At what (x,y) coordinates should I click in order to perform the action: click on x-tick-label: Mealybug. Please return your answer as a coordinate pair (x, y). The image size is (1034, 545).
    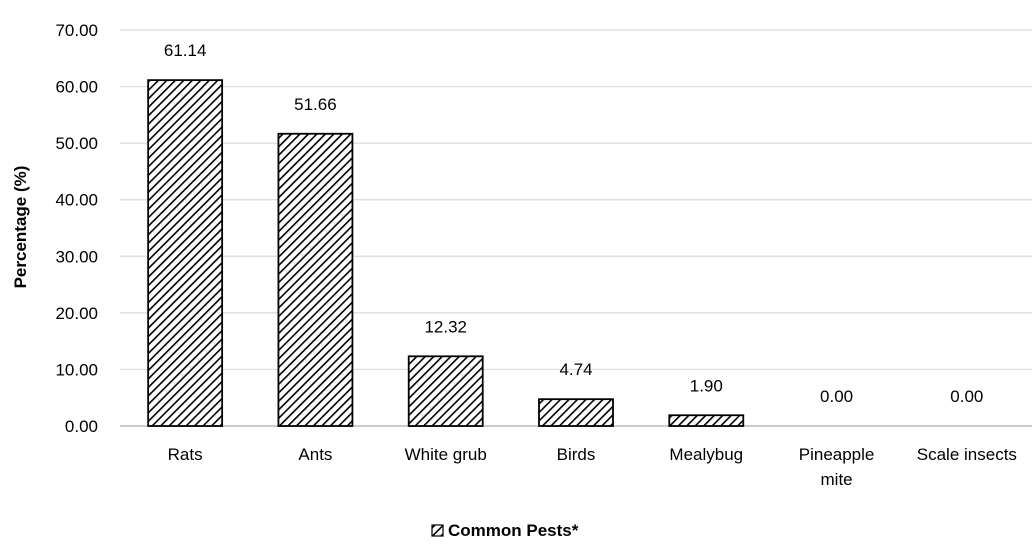
    Looking at the image, I should click on (706, 454).